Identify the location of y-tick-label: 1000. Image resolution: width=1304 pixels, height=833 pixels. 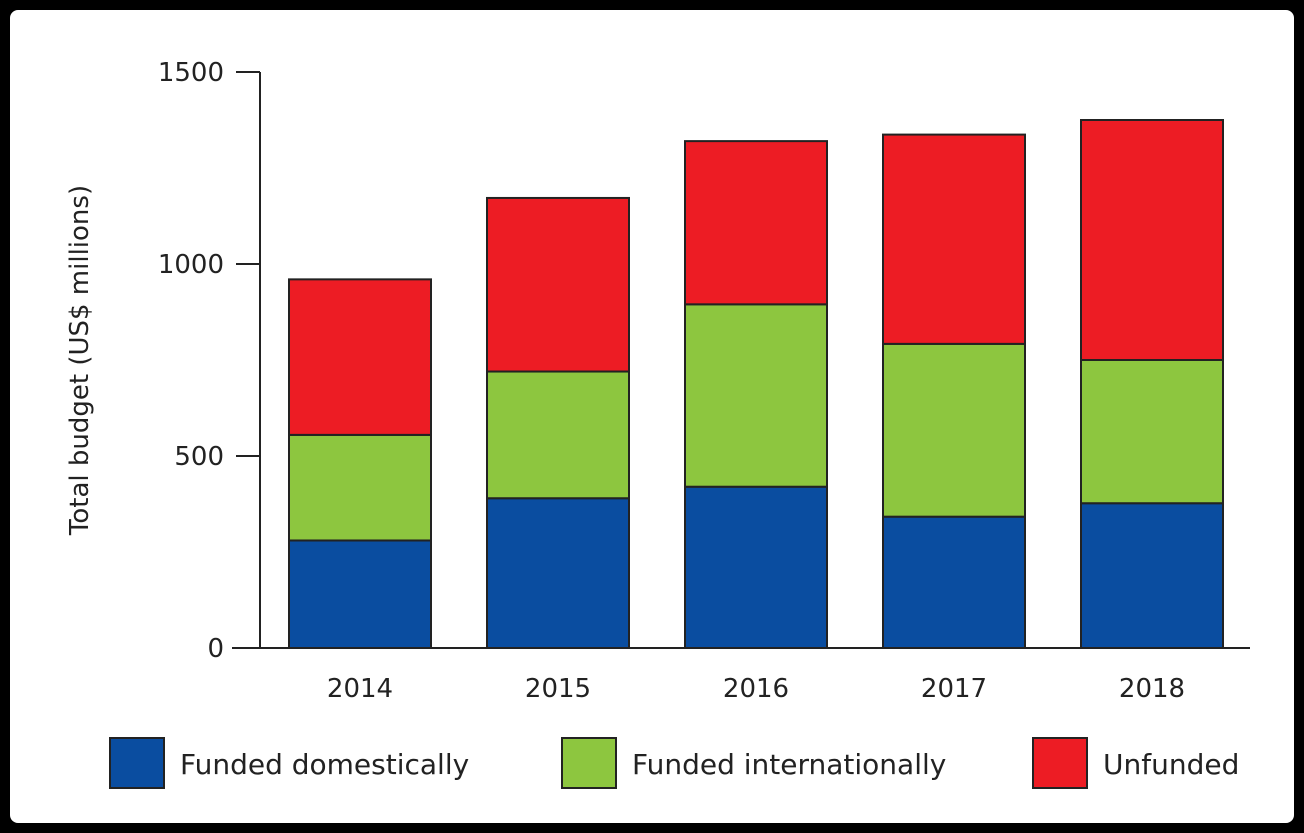
(191, 265).